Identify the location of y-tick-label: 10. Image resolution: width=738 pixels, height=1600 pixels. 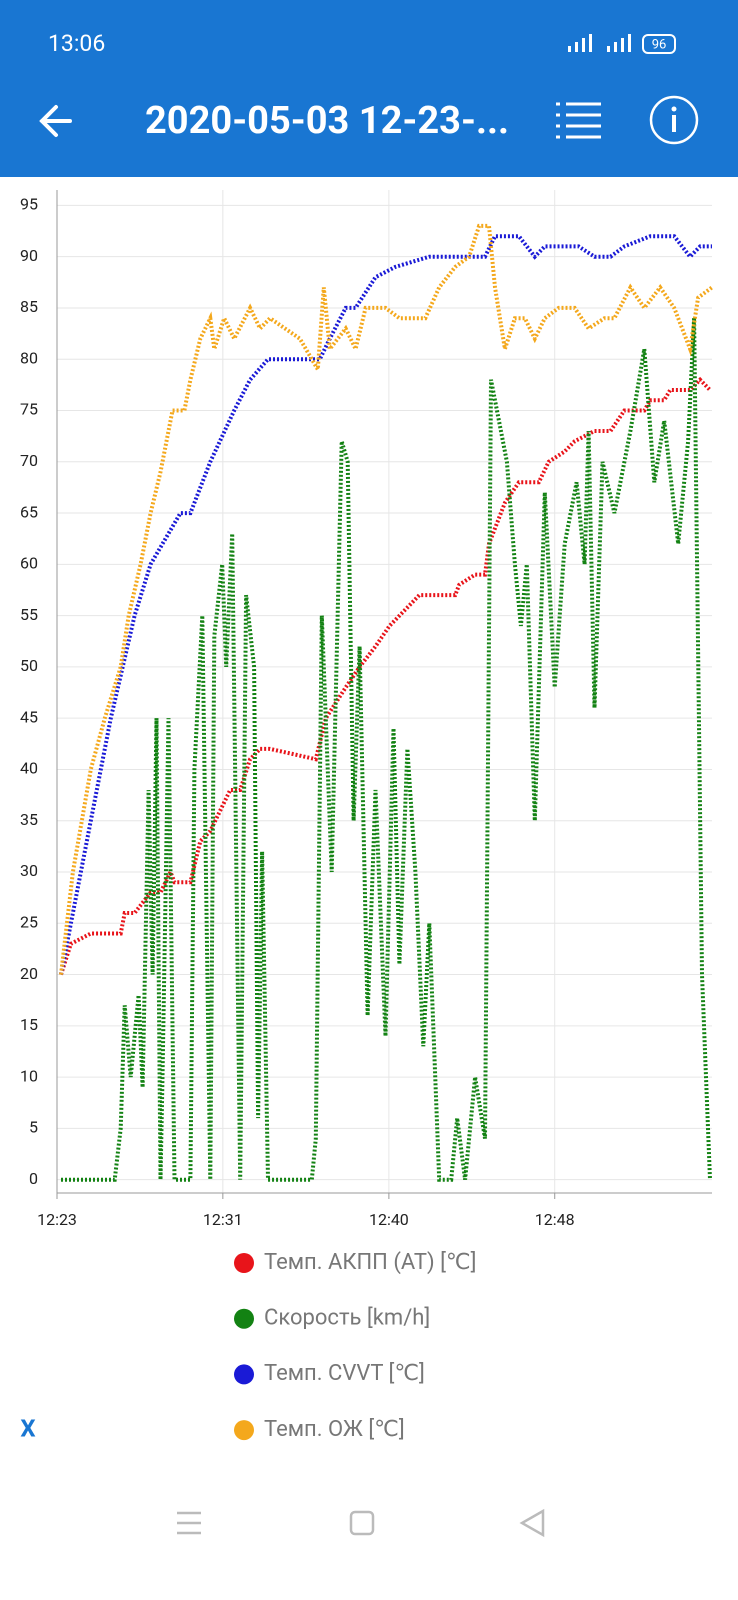
(29, 1075).